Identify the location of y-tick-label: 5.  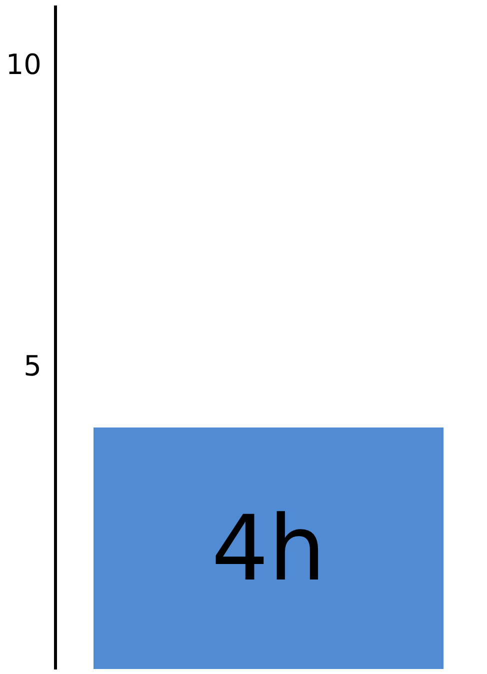
(33, 366).